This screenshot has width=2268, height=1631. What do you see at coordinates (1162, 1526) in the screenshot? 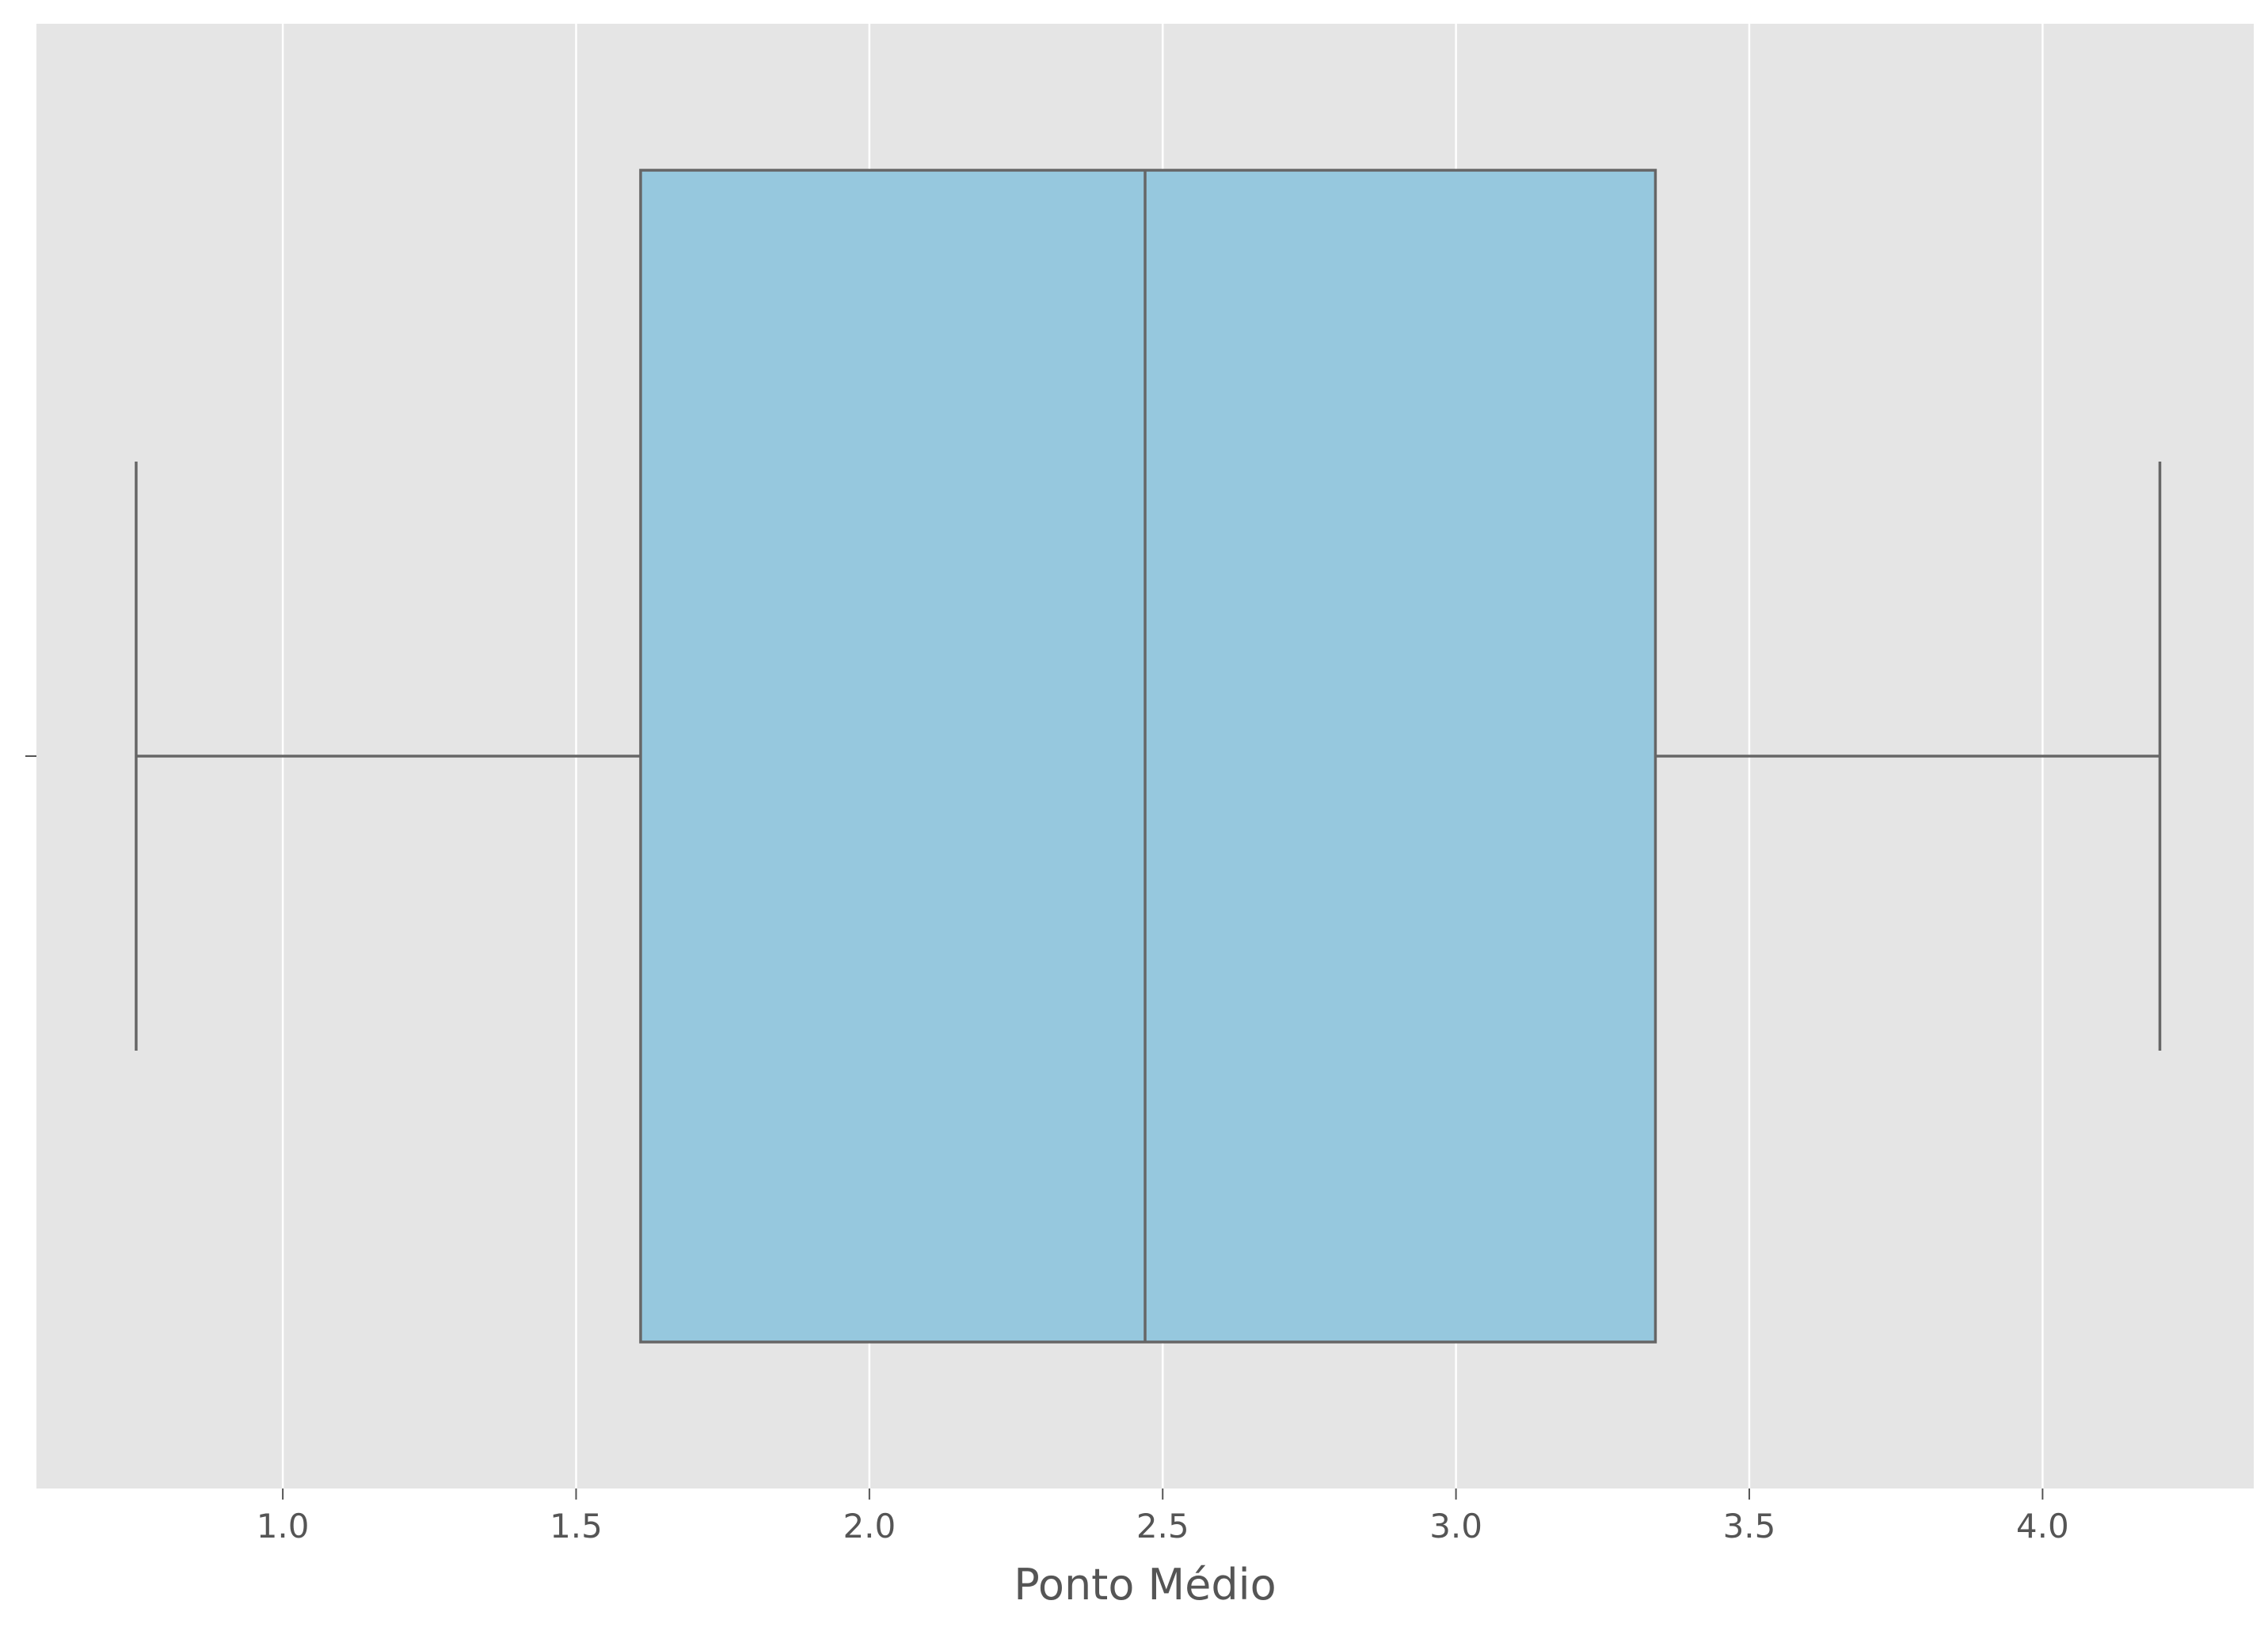
I see `x-tick-label: 2.5` at bounding box center [1162, 1526].